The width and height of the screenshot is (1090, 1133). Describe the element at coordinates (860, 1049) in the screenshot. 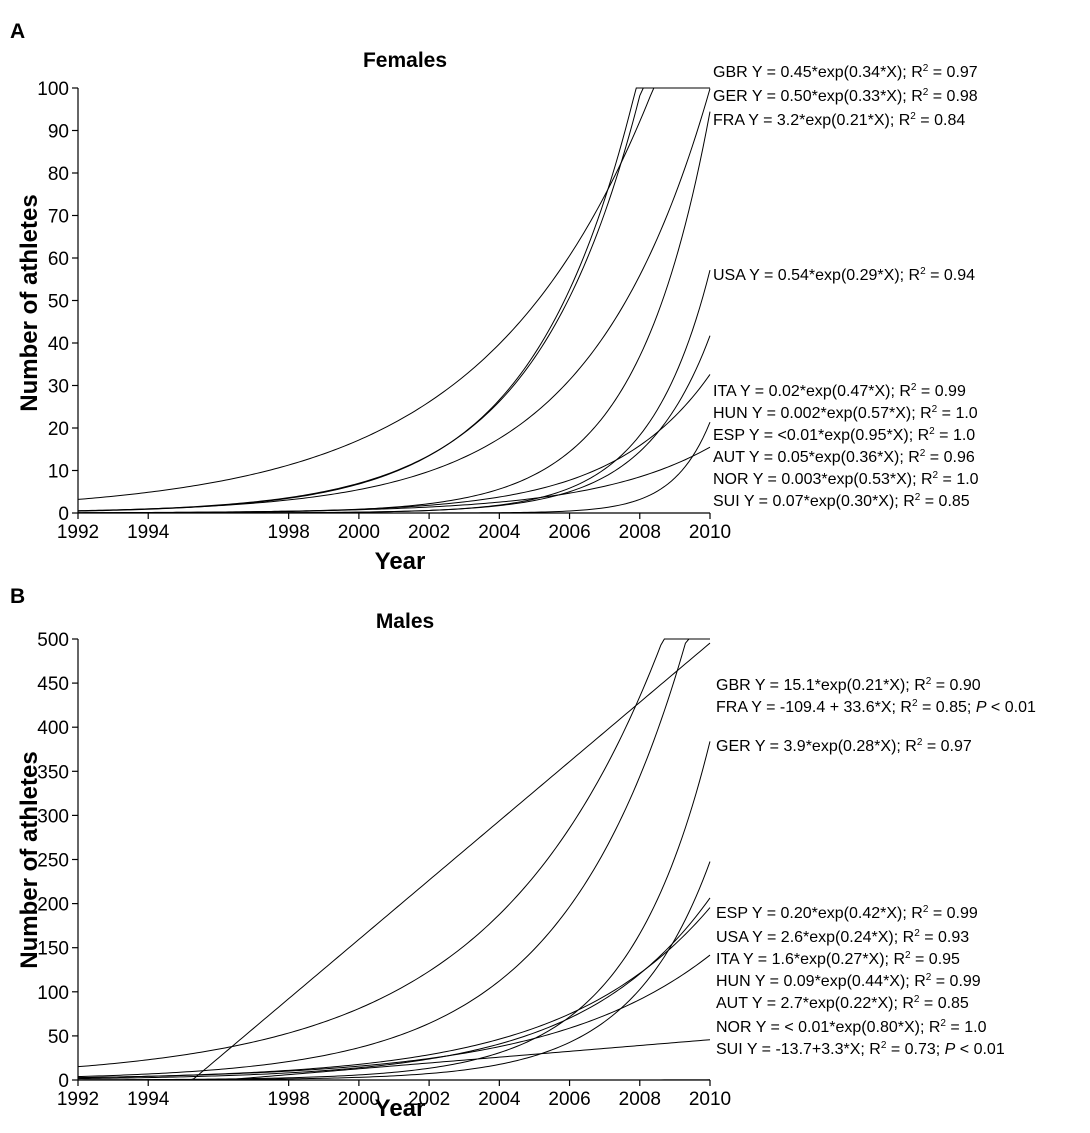

I see `equation-label-sui: SUI Y = -13.7+3.3*X; R2 = 0.73; P < 0.01` at that location.